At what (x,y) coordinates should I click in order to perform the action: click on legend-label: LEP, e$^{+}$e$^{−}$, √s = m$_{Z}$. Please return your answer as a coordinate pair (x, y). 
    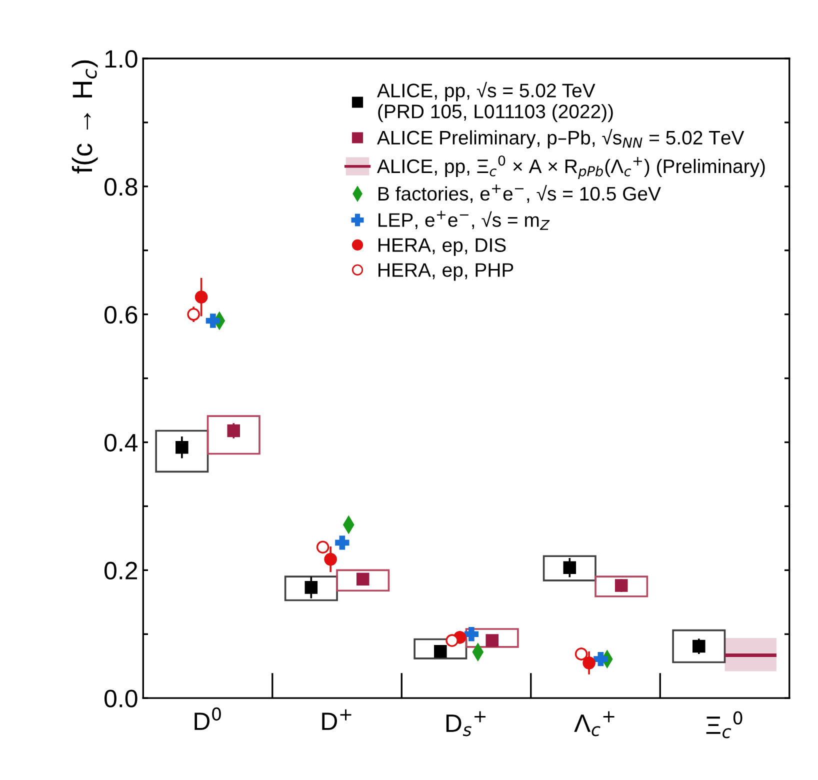
    Looking at the image, I should click on (464, 220).